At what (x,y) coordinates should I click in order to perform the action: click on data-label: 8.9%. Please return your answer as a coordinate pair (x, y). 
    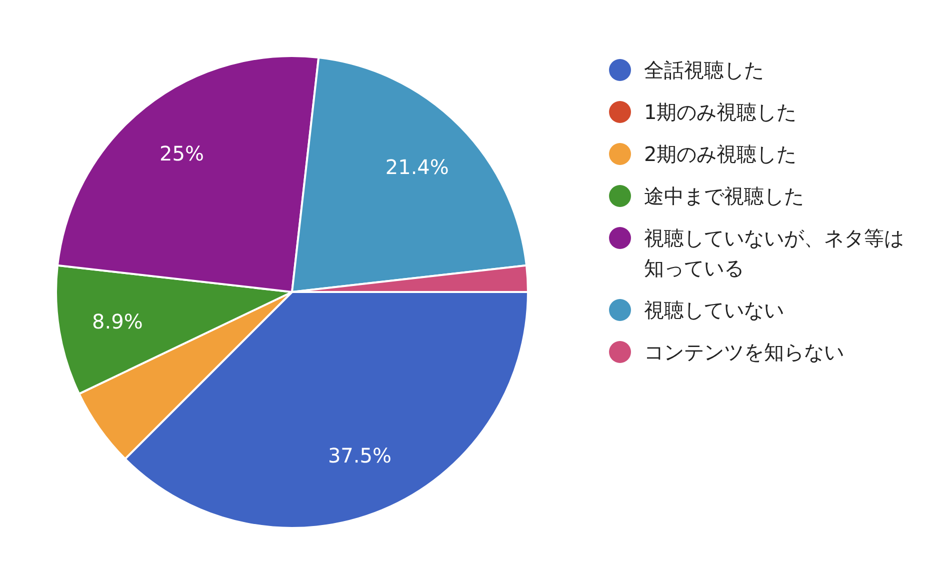
    Looking at the image, I should click on (117, 321).